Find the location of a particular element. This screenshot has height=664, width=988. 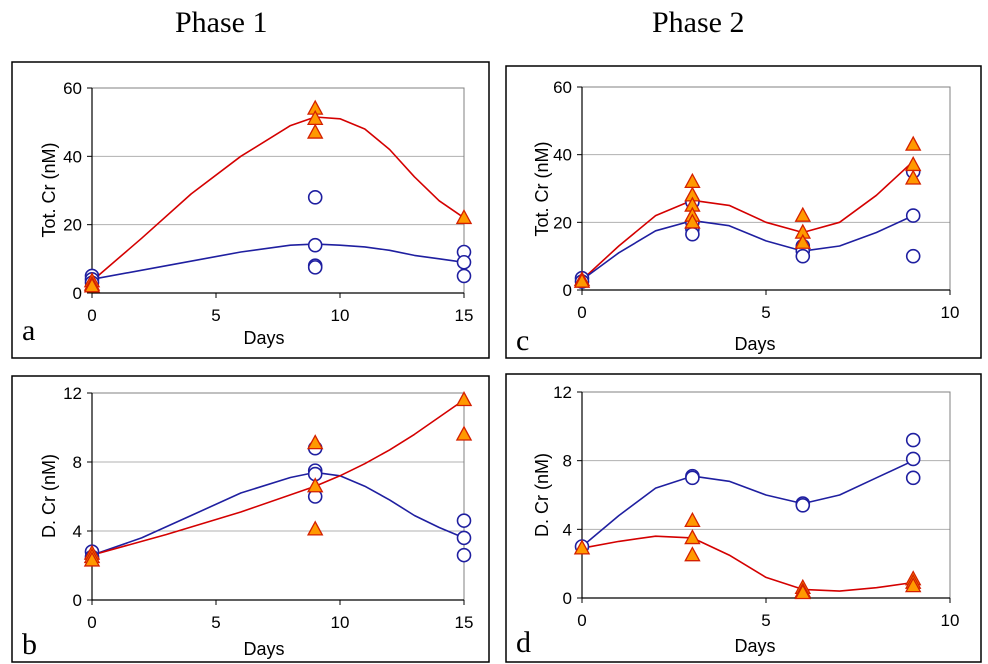

panel-d-xtick-label: 0 is located at coordinates (581, 620).